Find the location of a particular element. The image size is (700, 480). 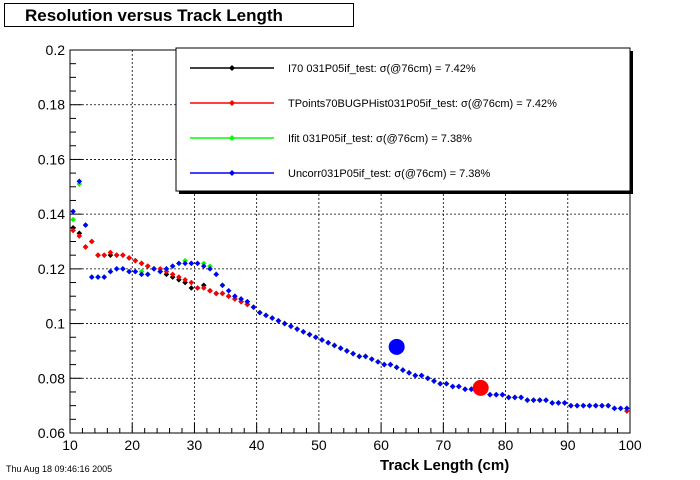

x-tick-label: 40 is located at coordinates (257, 445).